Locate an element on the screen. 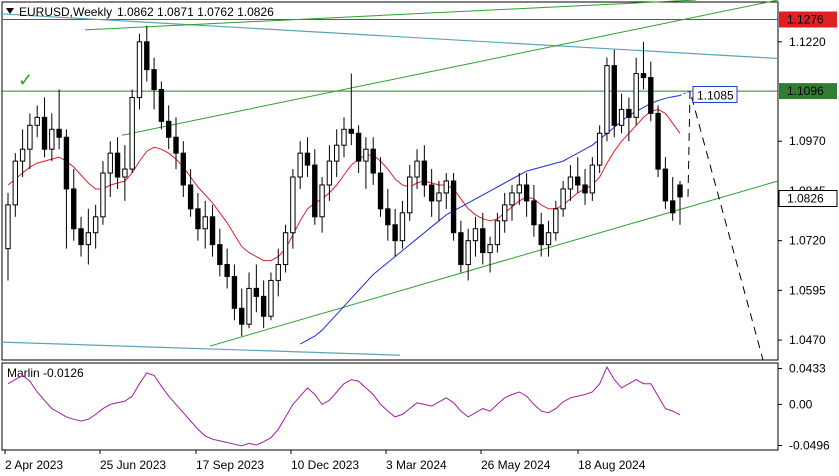  collapse-triangle-icon is located at coordinates (10, 11).